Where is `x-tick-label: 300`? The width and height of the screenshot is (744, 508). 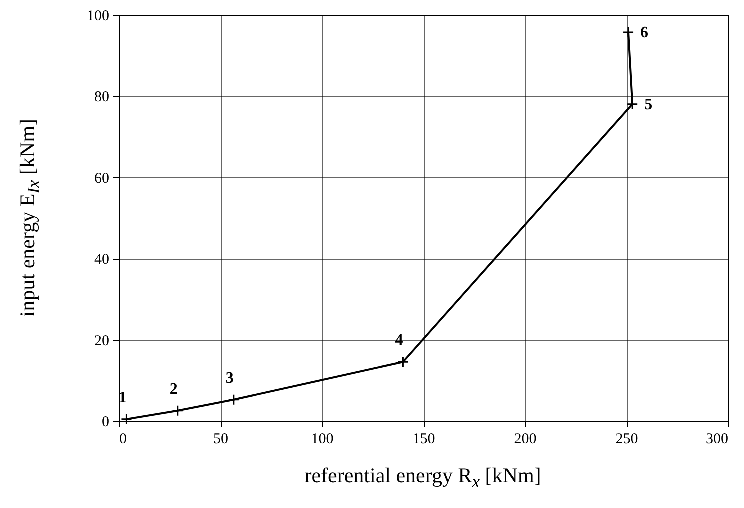 x-tick-label: 300 is located at coordinates (717, 440).